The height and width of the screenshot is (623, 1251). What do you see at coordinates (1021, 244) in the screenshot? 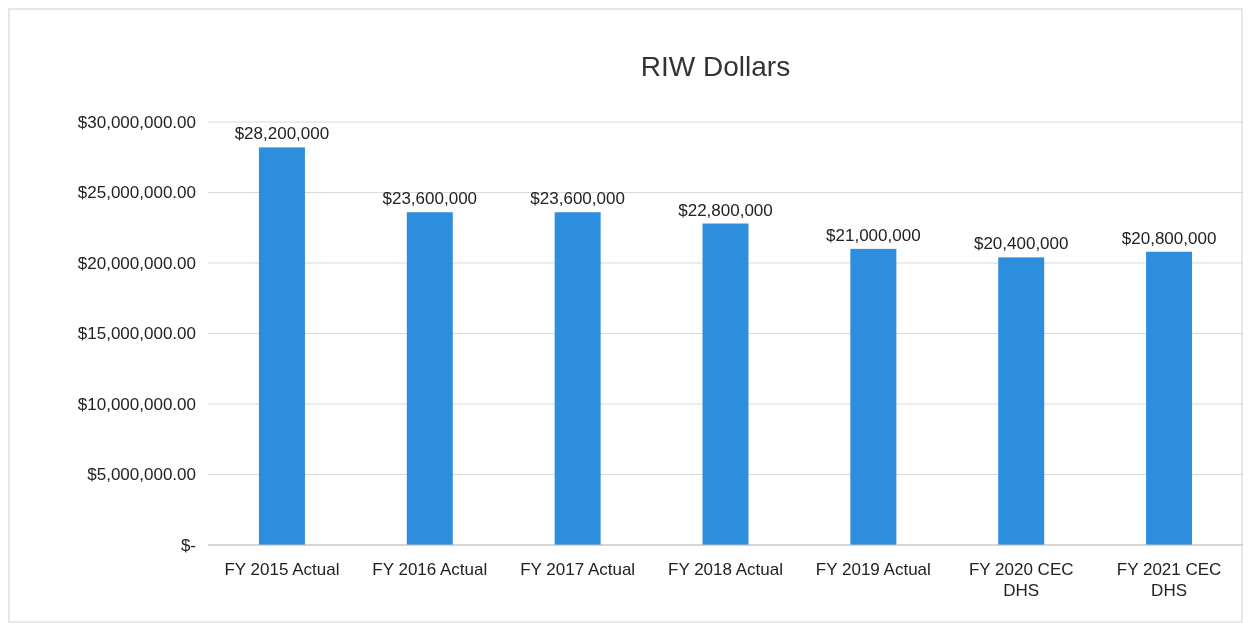
I see `data-label: $20,400,000` at bounding box center [1021, 244].